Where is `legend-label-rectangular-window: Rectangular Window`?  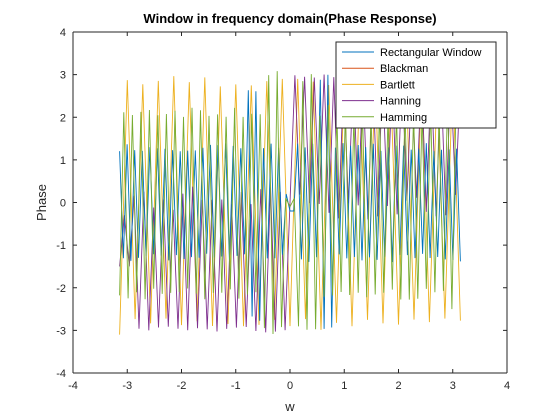
legend-label-rectangular-window: Rectangular Window is located at coordinates (431, 53).